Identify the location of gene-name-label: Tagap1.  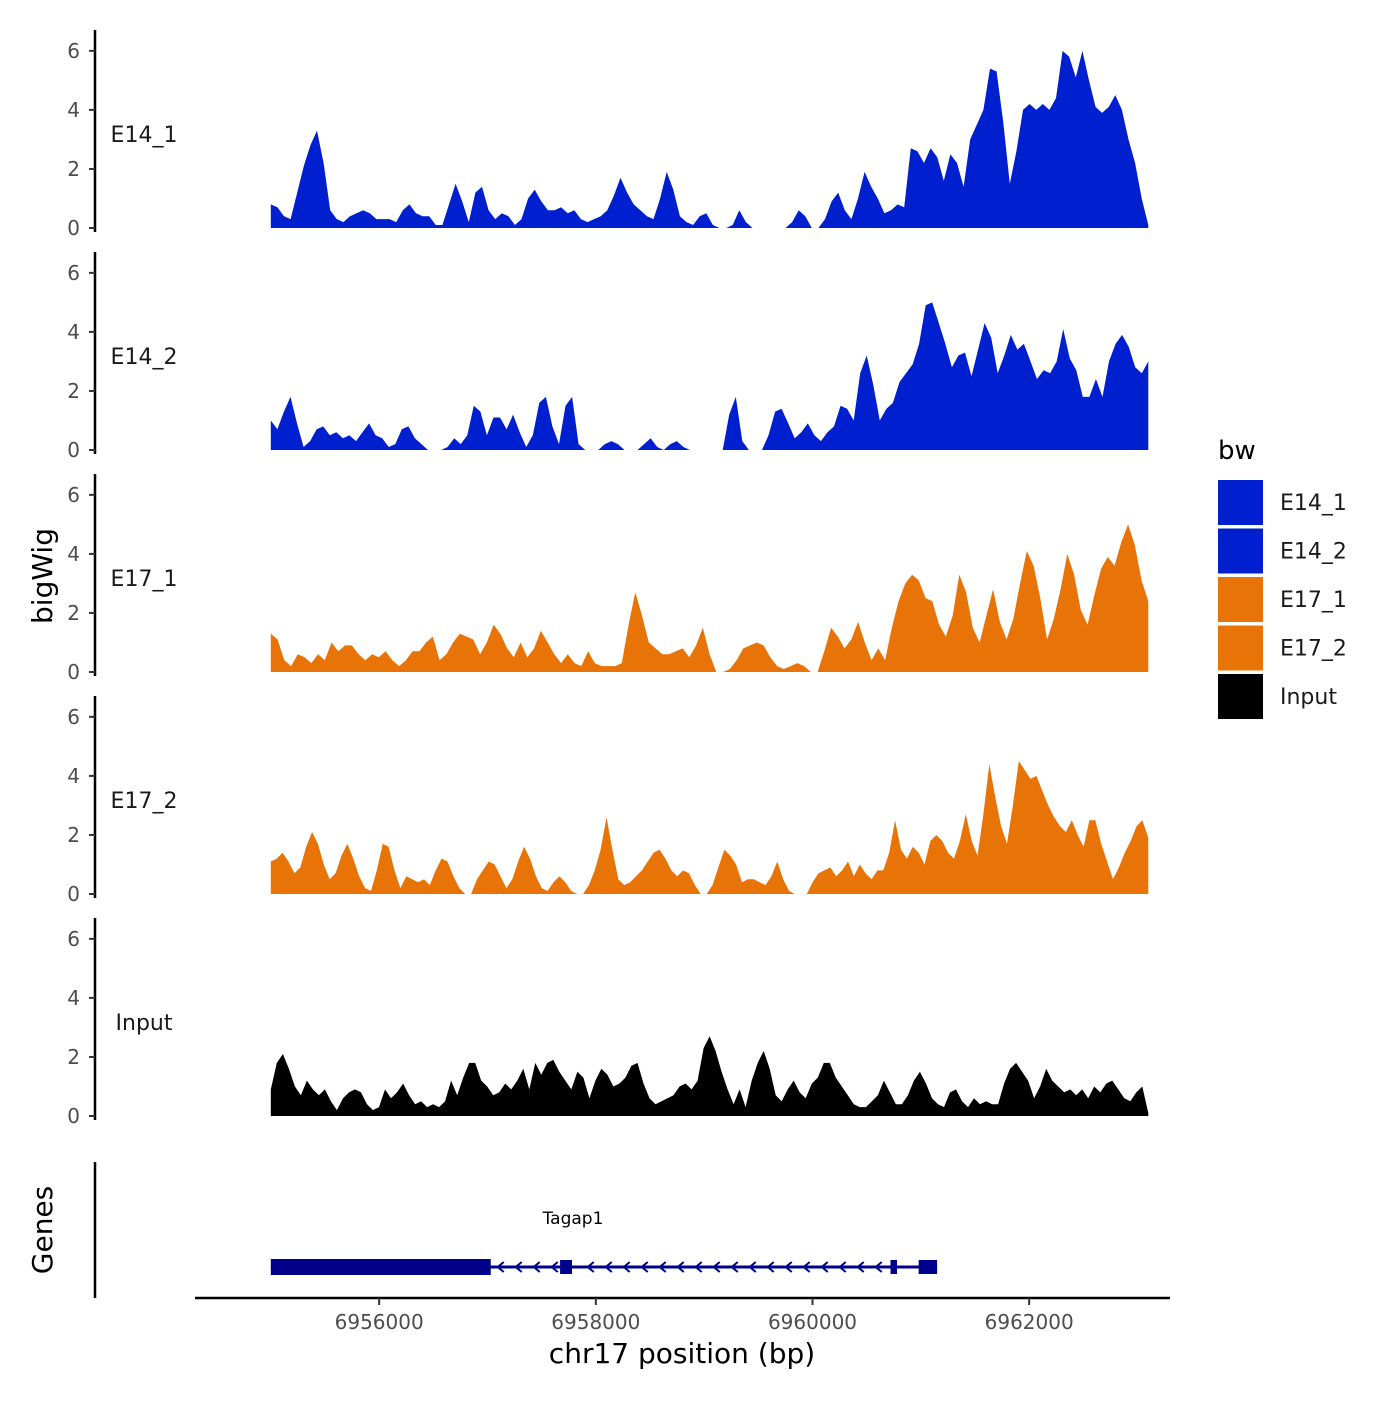
(573, 1219).